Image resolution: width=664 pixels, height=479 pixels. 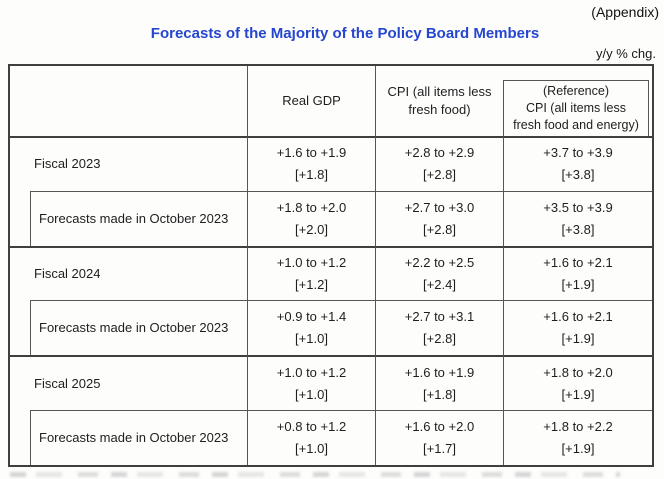 What do you see at coordinates (439, 427) in the screenshot?
I see `forecast-range: +1.6 to +2.0` at bounding box center [439, 427].